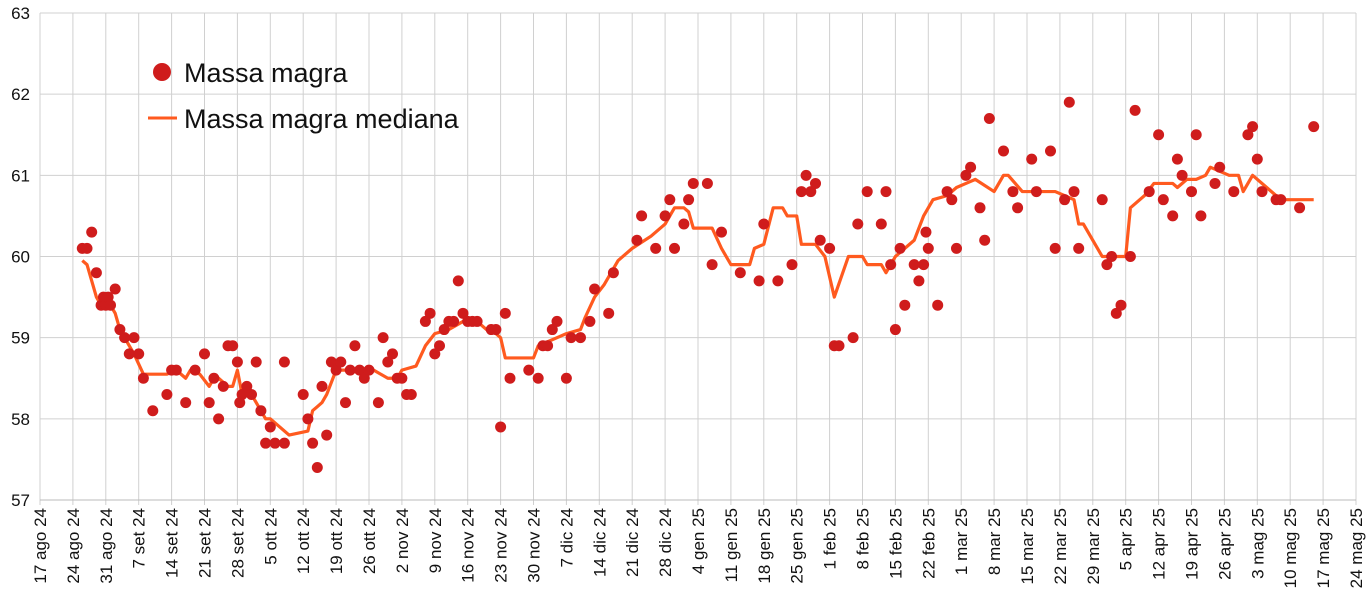 Image resolution: width=1371 pixels, height=601 pixels. What do you see at coordinates (1060, 546) in the screenshot?
I see `x-tick-label: 22 mar 25` at bounding box center [1060, 546].